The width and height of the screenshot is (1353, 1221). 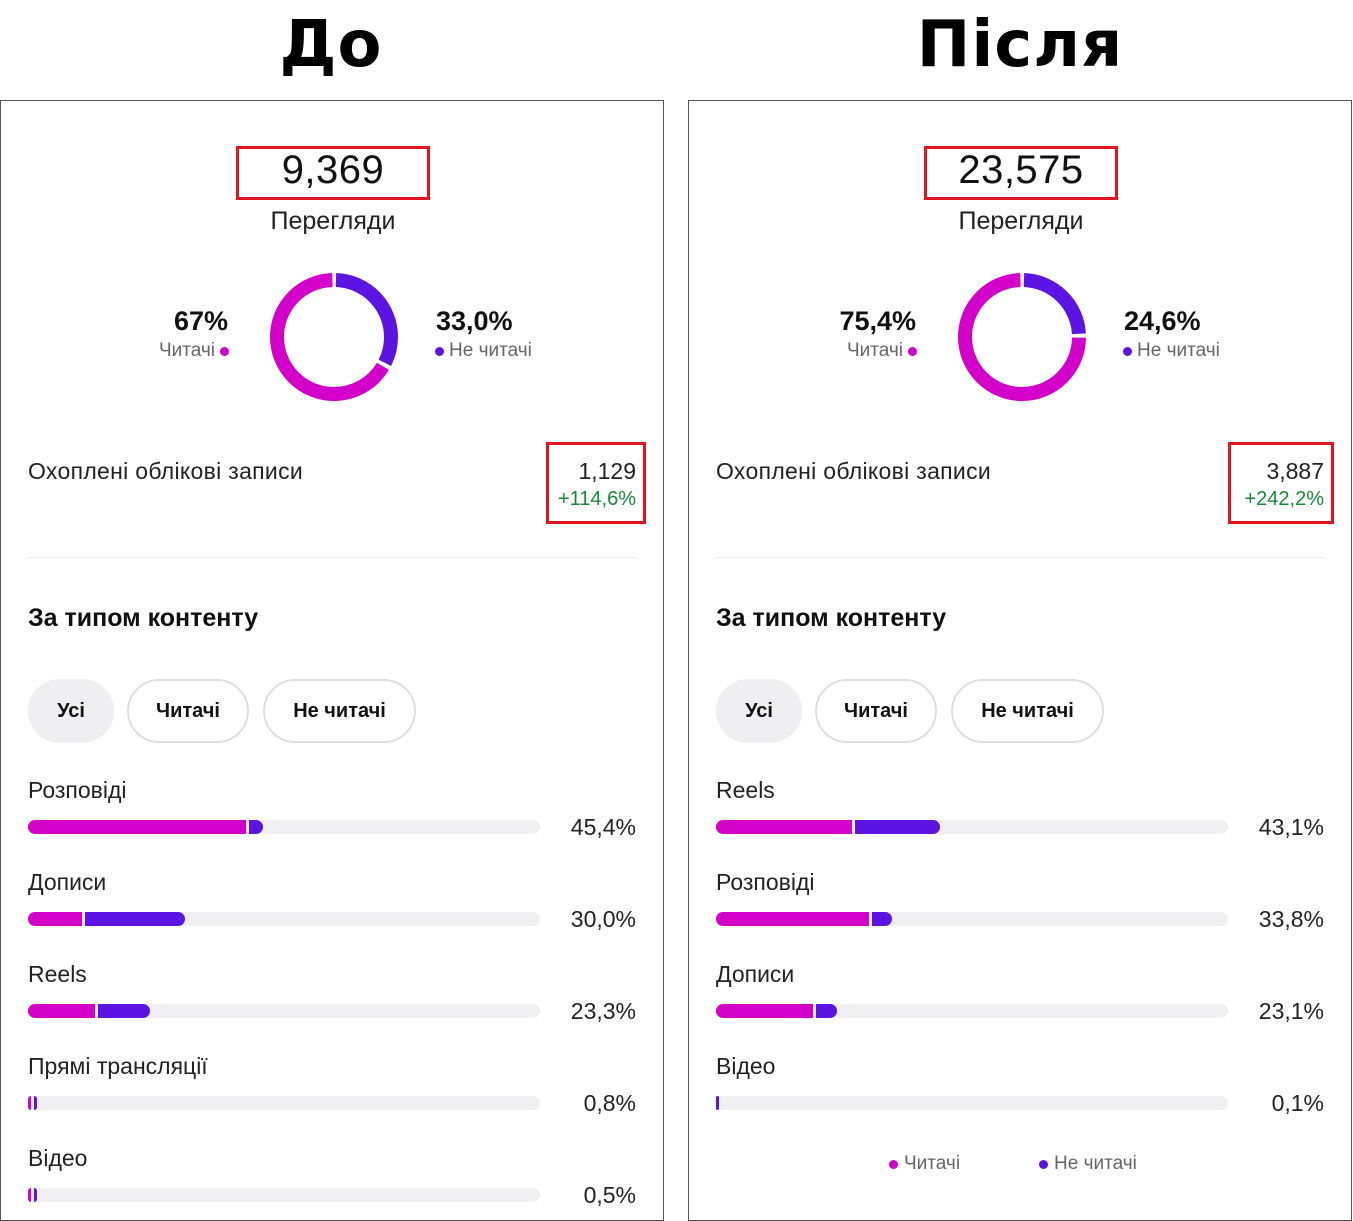 What do you see at coordinates (877, 321) in the screenshot?
I see `followers-percent: 75,4%` at bounding box center [877, 321].